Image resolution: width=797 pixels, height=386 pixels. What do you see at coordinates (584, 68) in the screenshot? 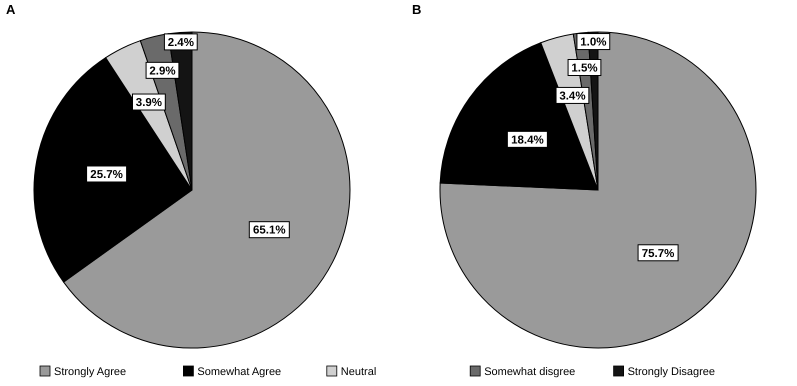
I see `data-label: 1.5%` at bounding box center [584, 68].